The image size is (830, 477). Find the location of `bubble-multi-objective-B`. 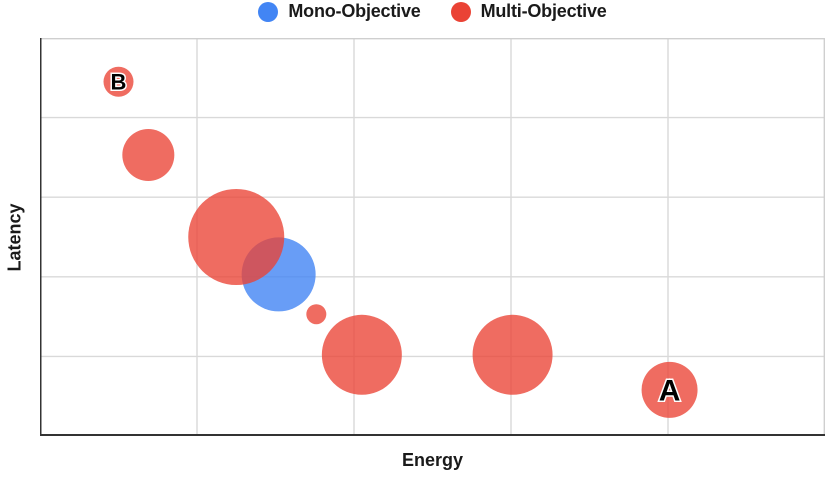

bubble-multi-objective-B is located at coordinates (118, 81).